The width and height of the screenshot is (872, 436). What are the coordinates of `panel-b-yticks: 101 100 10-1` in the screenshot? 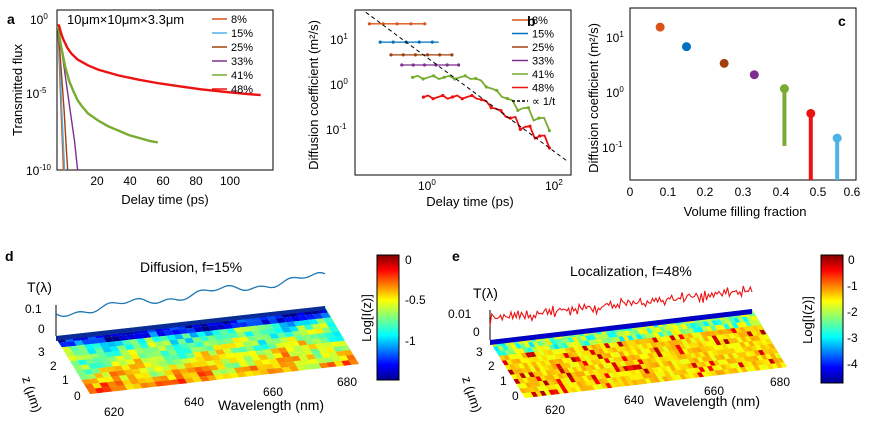 It's located at (337, 84).